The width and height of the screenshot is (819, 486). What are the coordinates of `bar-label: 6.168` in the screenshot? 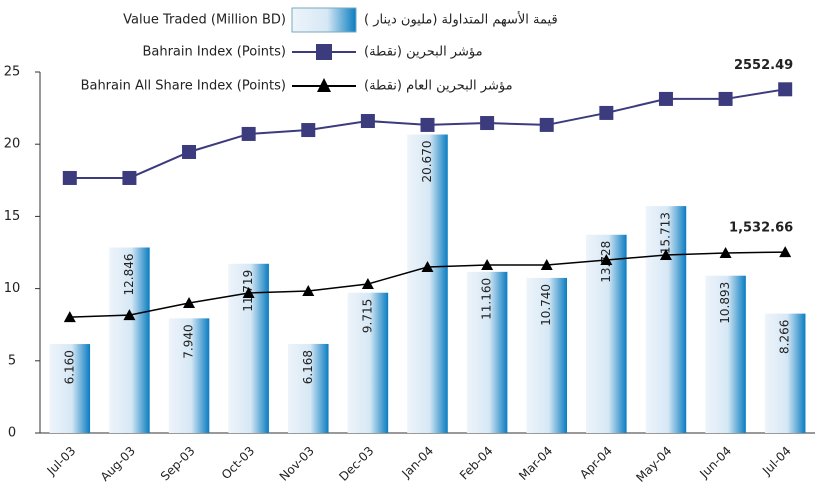 It's located at (308, 367).